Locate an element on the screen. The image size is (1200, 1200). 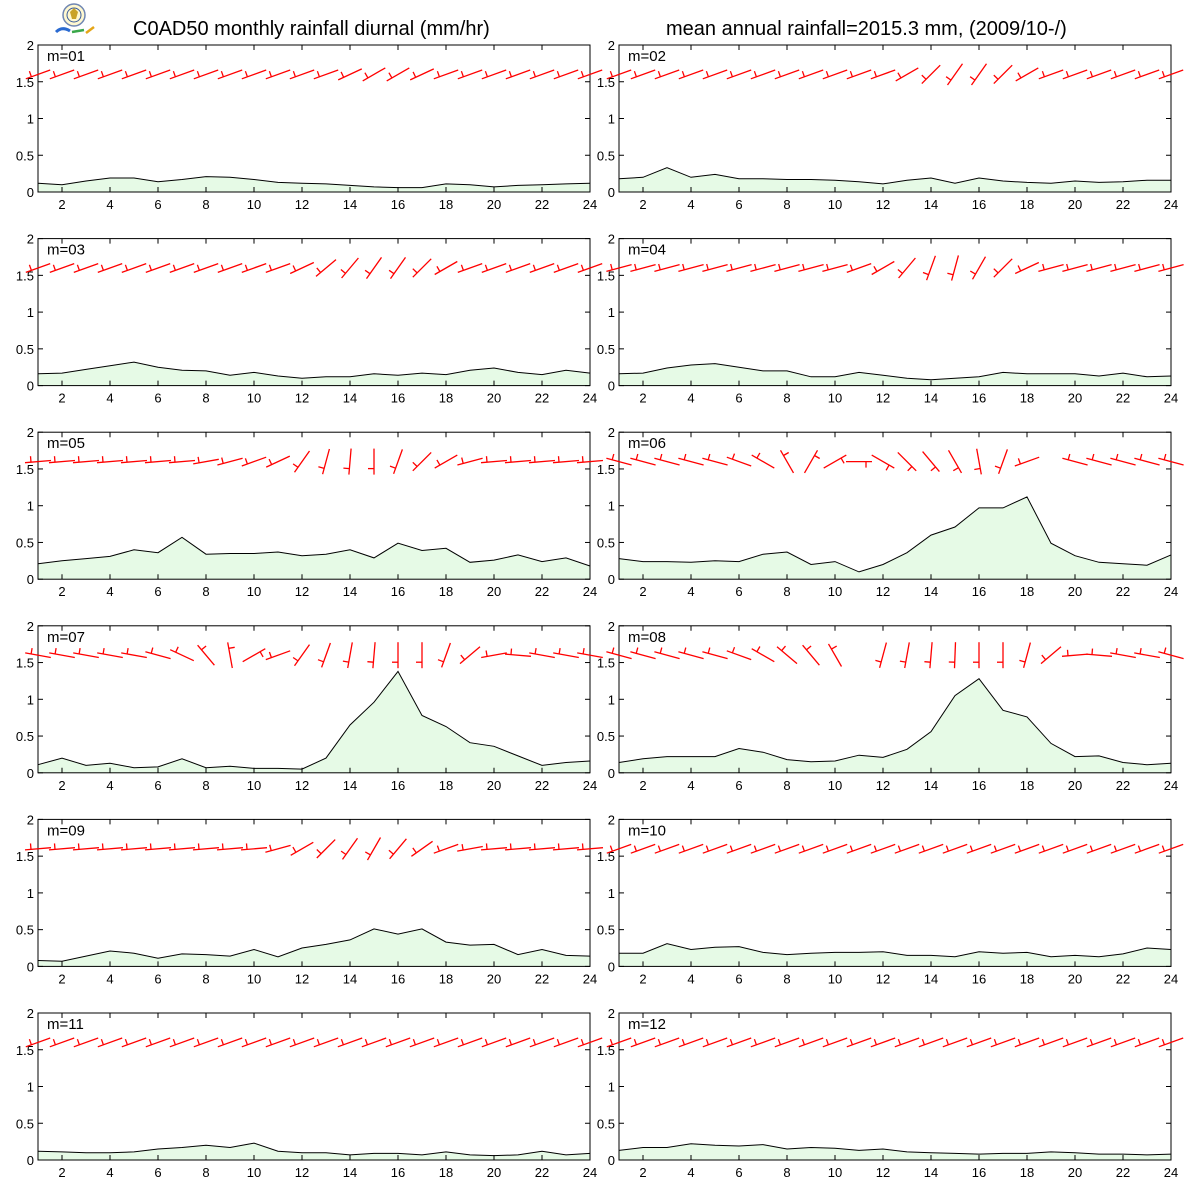
x-tick-label: 10 is located at coordinates (835, 978).